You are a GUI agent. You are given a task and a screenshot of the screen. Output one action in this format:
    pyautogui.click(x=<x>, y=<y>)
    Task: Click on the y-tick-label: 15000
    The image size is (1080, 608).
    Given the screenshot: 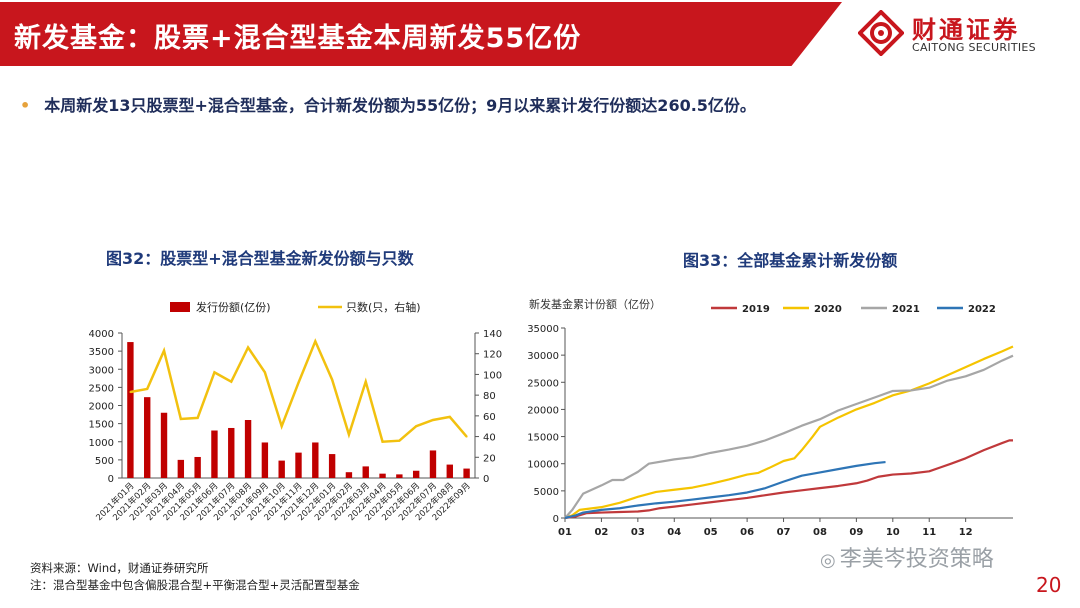 What is the action you would take?
    pyautogui.click(x=543, y=438)
    